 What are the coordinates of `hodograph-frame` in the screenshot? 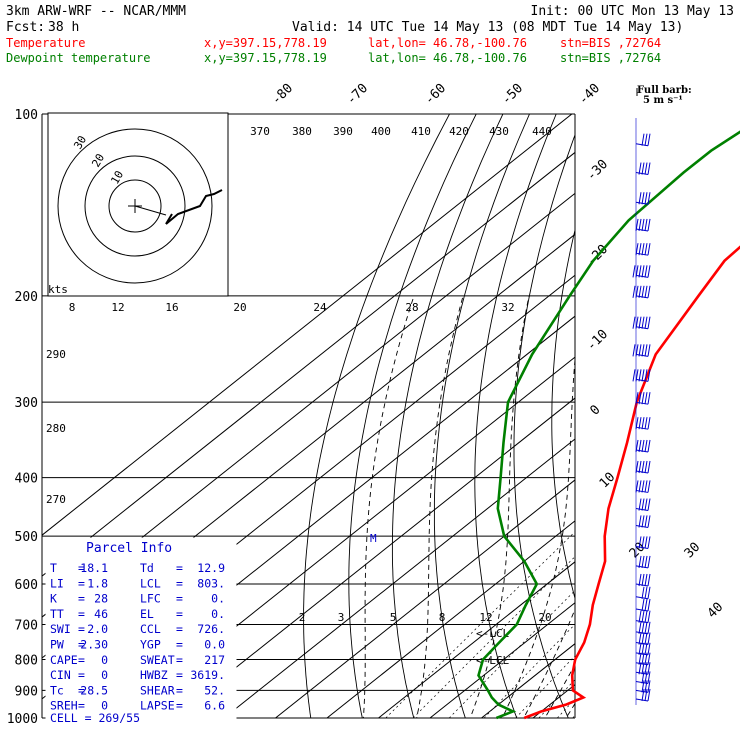 It's located at (138, 204).